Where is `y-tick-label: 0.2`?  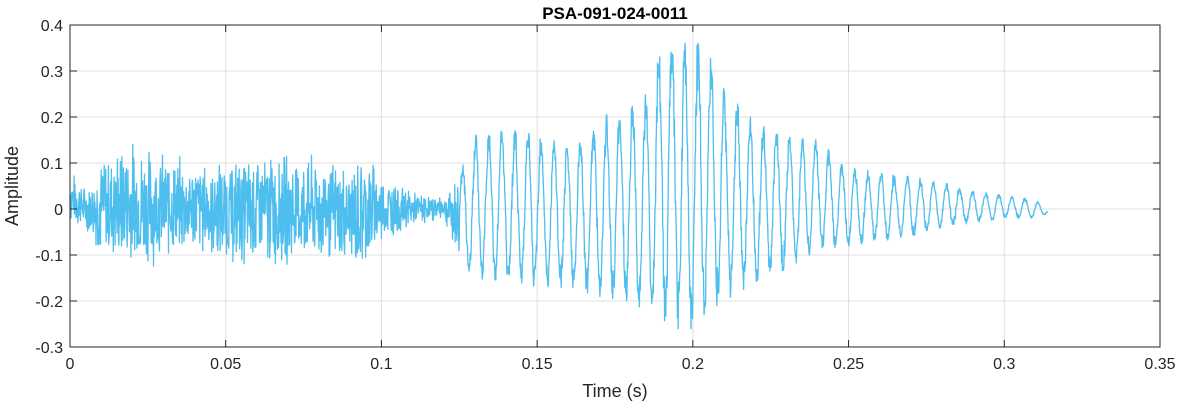 y-tick-label: 0.2 is located at coordinates (52, 118).